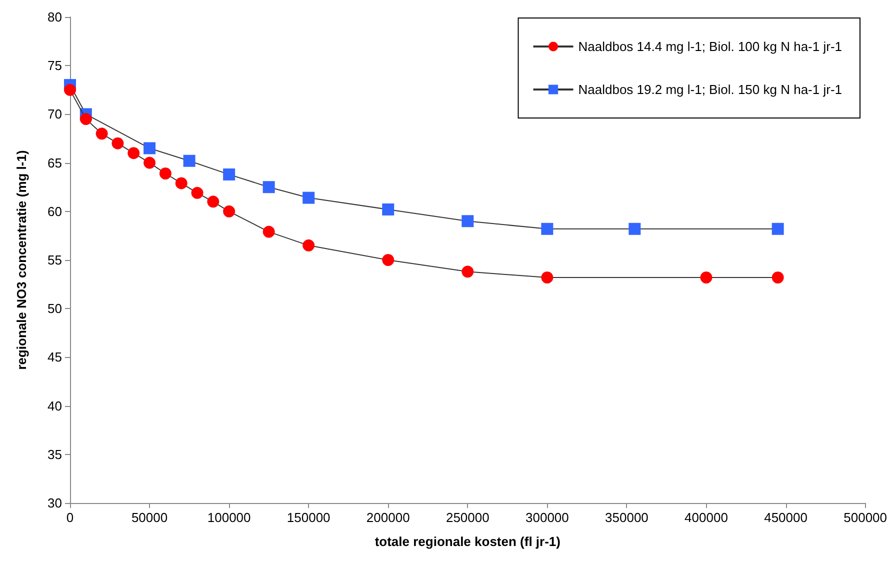  Describe the element at coordinates (21, 260) in the screenshot. I see `y-axis-title: regionale NO3 concentratie (mg l-1)` at that location.